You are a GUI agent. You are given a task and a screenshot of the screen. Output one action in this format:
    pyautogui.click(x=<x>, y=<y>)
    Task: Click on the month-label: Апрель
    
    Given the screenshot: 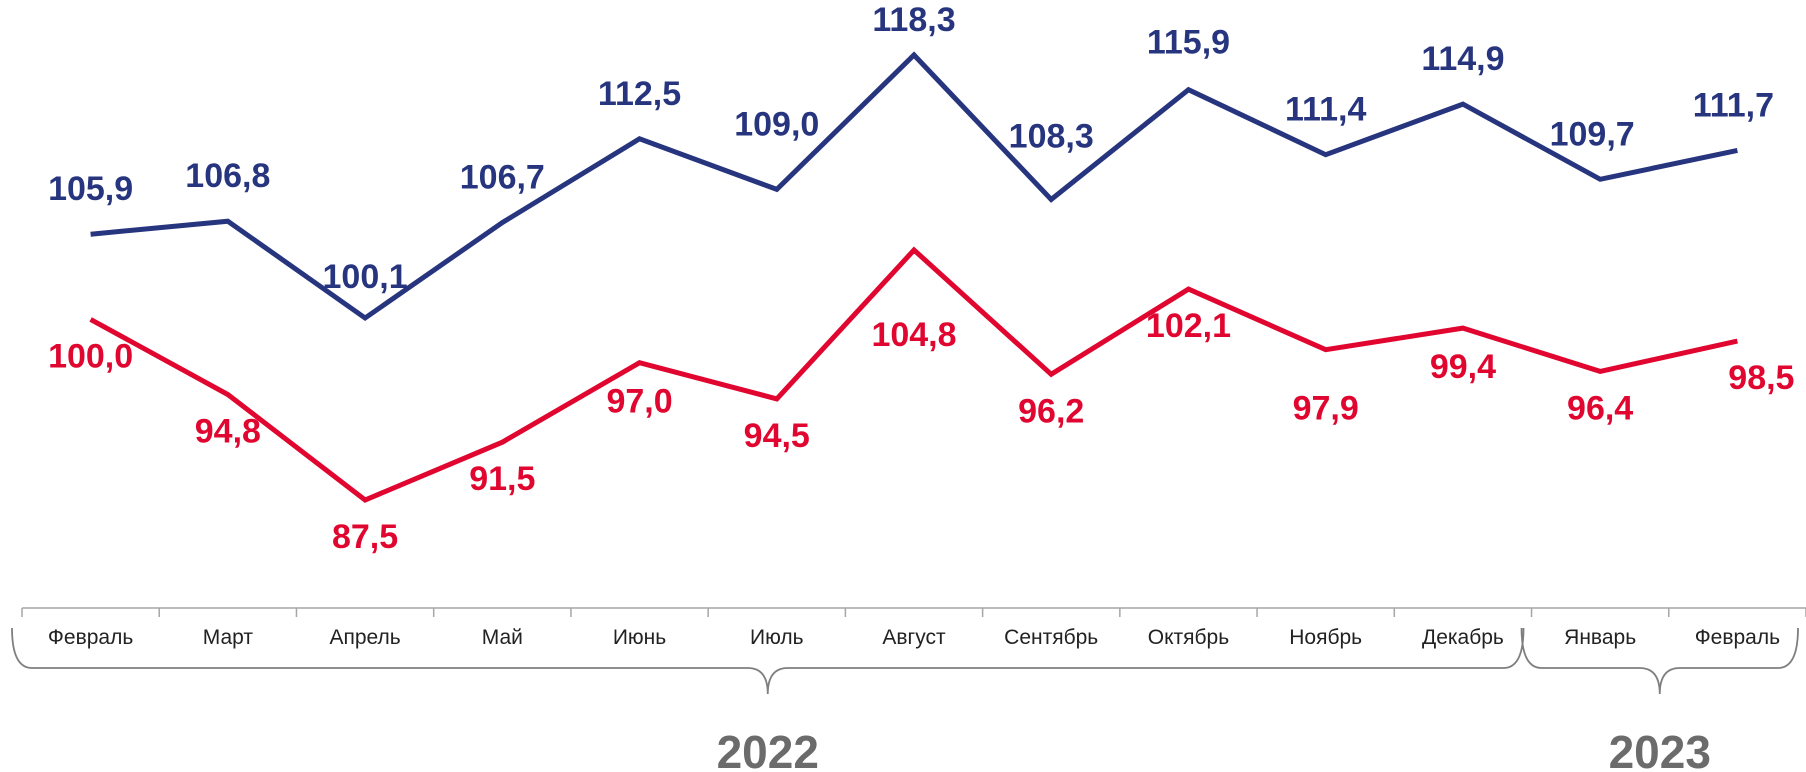 What is the action you would take?
    pyautogui.click(x=364, y=637)
    